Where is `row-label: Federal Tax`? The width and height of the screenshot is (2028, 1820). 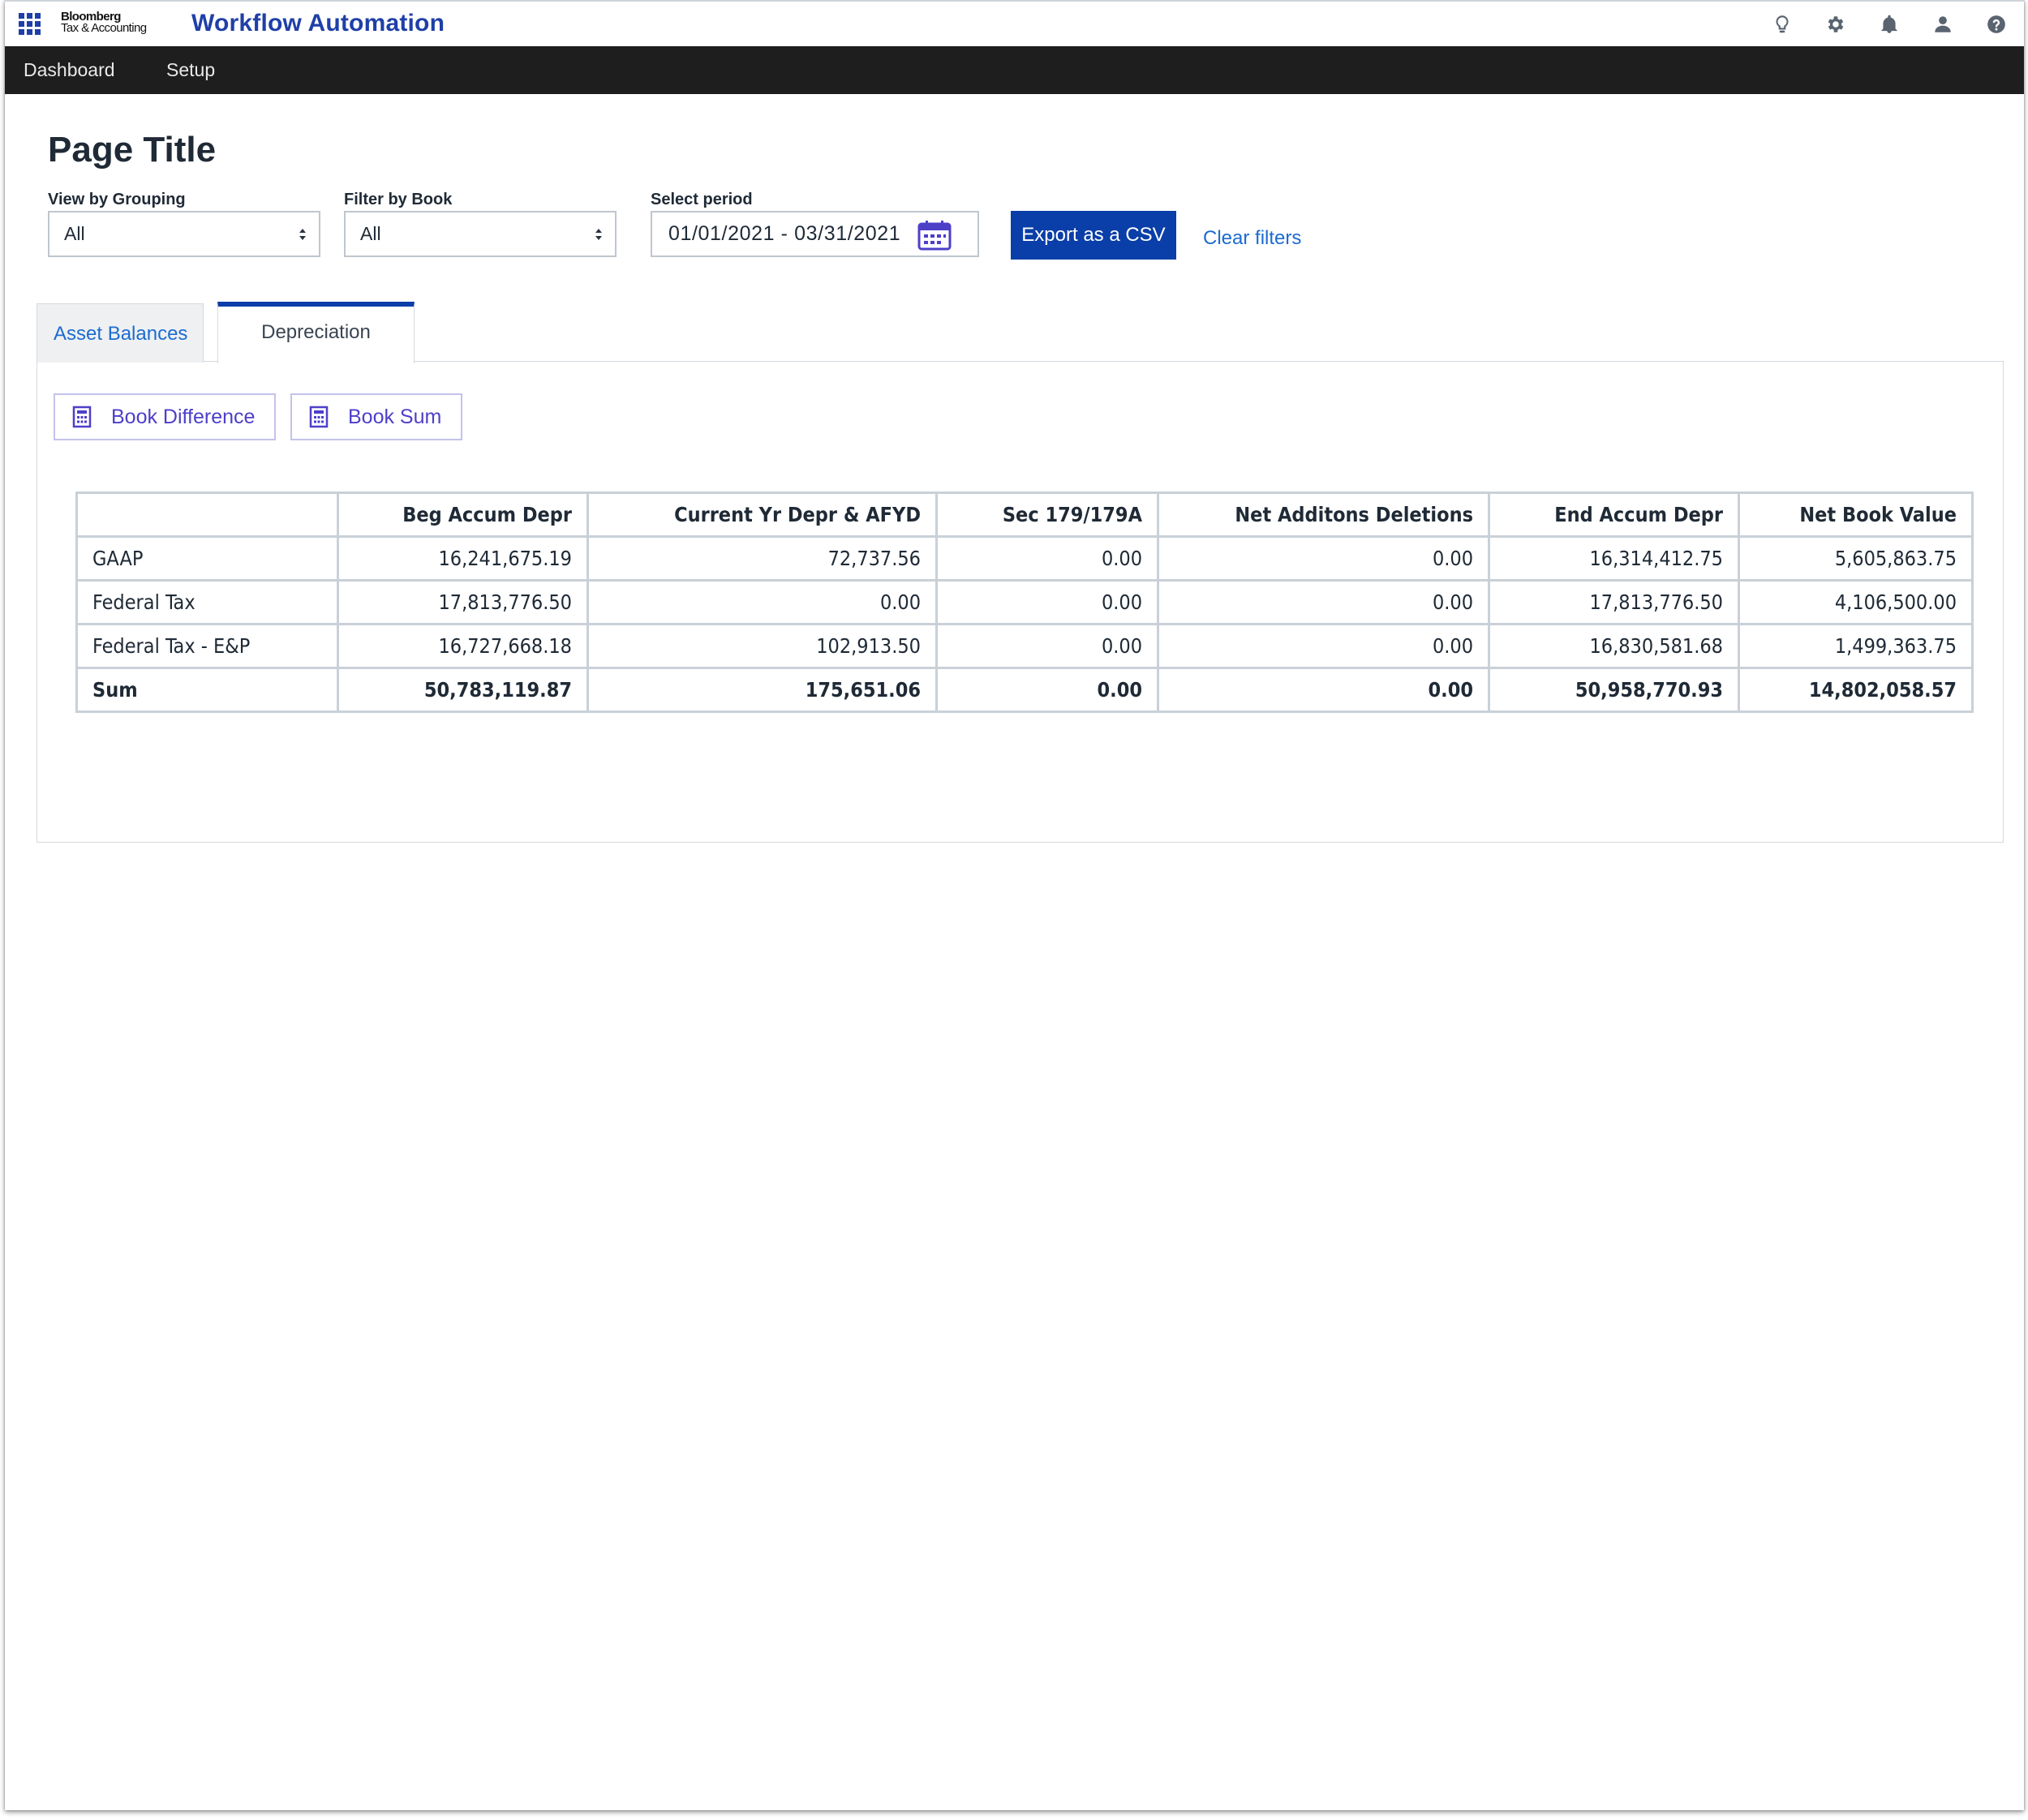 row-label: Federal Tax is located at coordinates (207, 602).